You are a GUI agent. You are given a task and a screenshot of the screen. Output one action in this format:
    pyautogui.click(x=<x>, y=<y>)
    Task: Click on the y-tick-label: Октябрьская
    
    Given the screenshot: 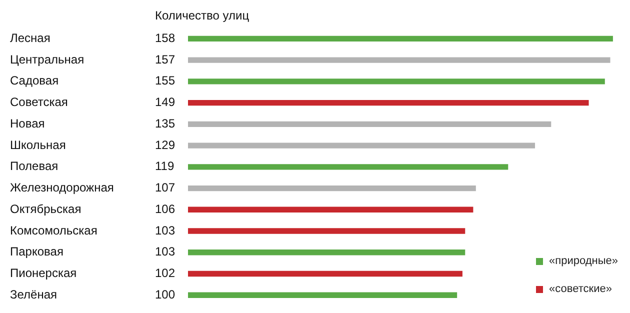 What is the action you would take?
    pyautogui.click(x=46, y=209)
    